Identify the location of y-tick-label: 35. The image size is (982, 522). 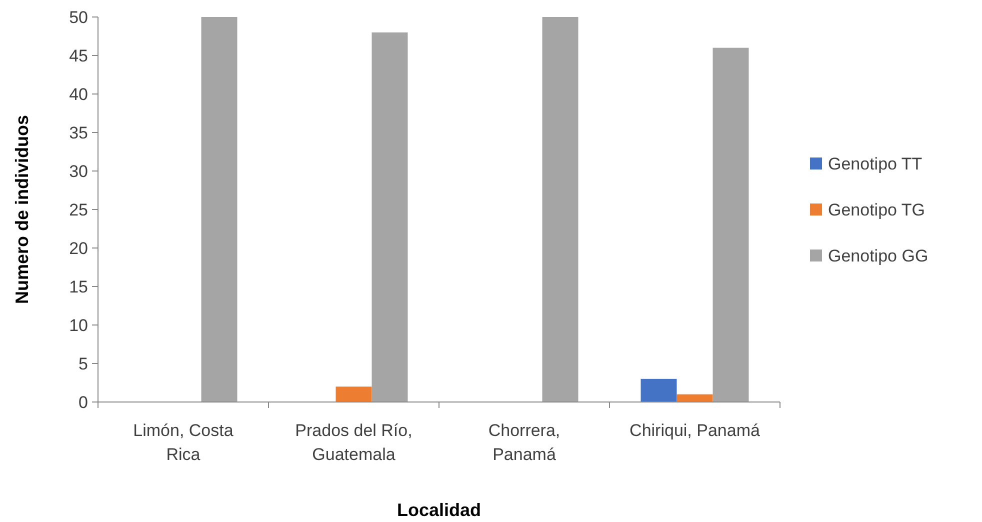
(78, 132).